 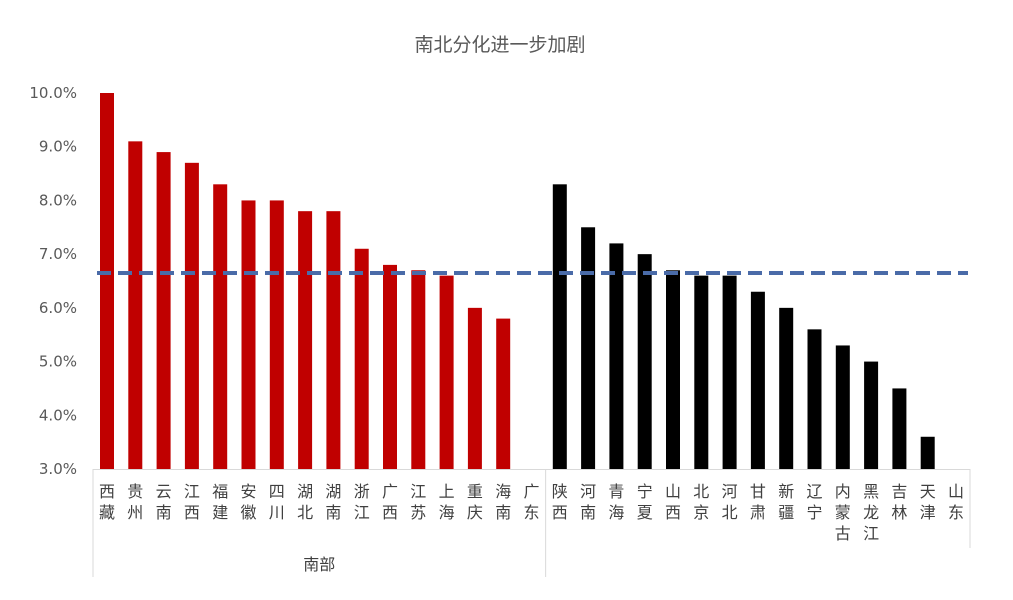 What do you see at coordinates (135, 491) in the screenshot?
I see `x-tick-label: 贵` at bounding box center [135, 491].